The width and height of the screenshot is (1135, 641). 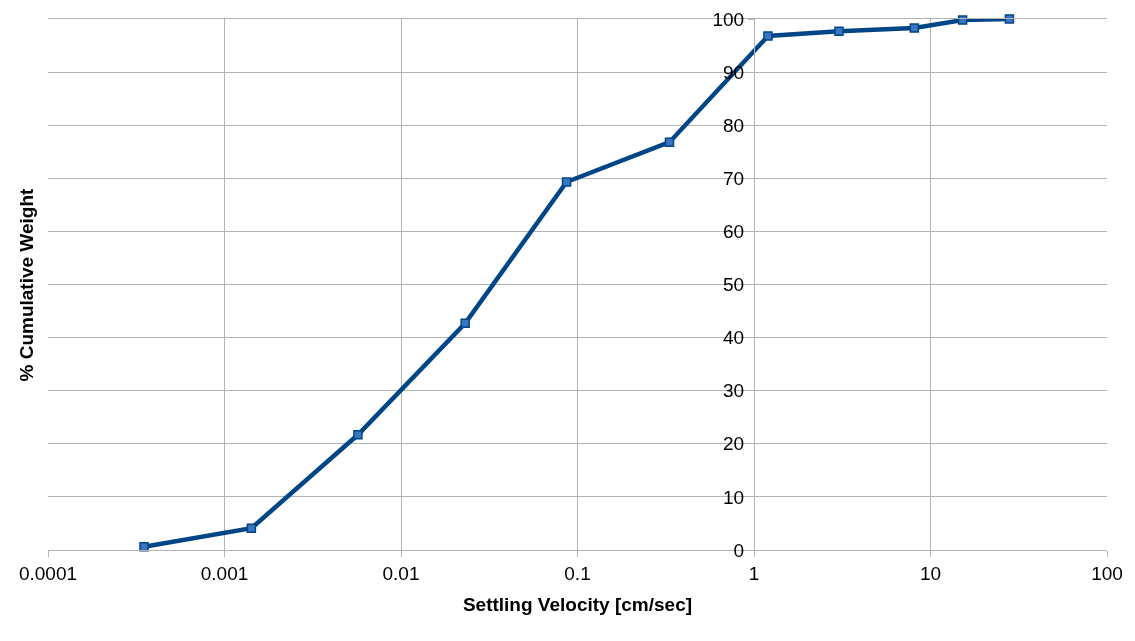 What do you see at coordinates (224, 573) in the screenshot?
I see `x-tick-label: 0.001` at bounding box center [224, 573].